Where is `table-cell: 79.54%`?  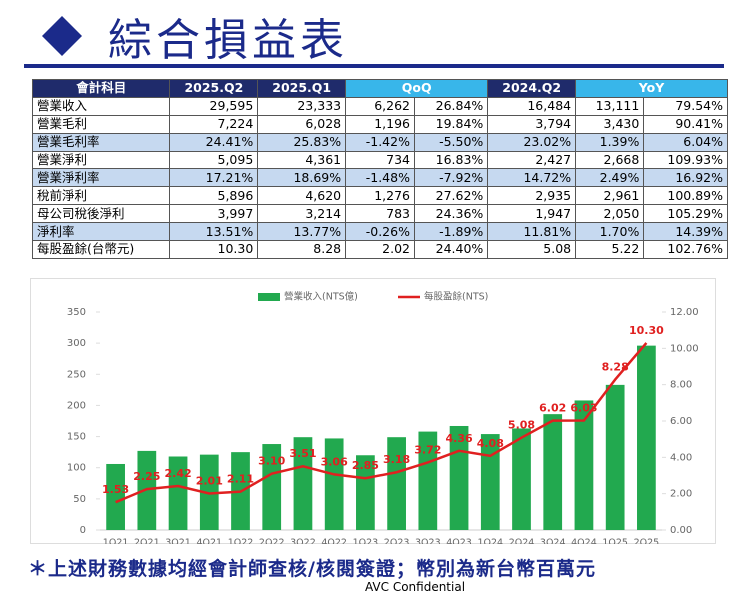 table-cell: 79.54% is located at coordinates (685, 106).